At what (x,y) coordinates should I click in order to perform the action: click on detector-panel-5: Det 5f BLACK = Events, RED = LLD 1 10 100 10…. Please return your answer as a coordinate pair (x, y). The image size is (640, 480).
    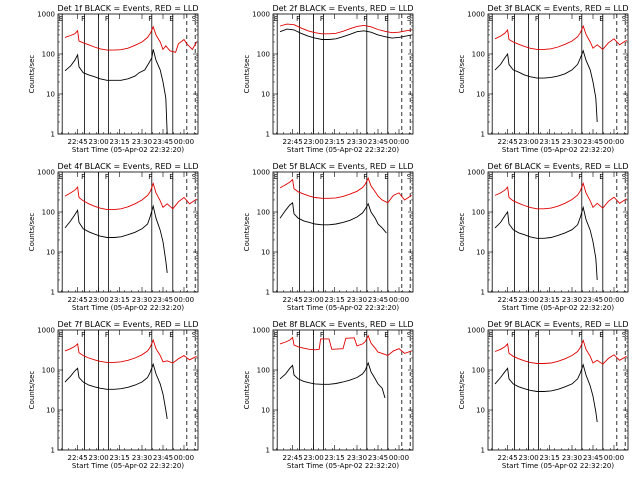
    Looking at the image, I should click on (328, 237).